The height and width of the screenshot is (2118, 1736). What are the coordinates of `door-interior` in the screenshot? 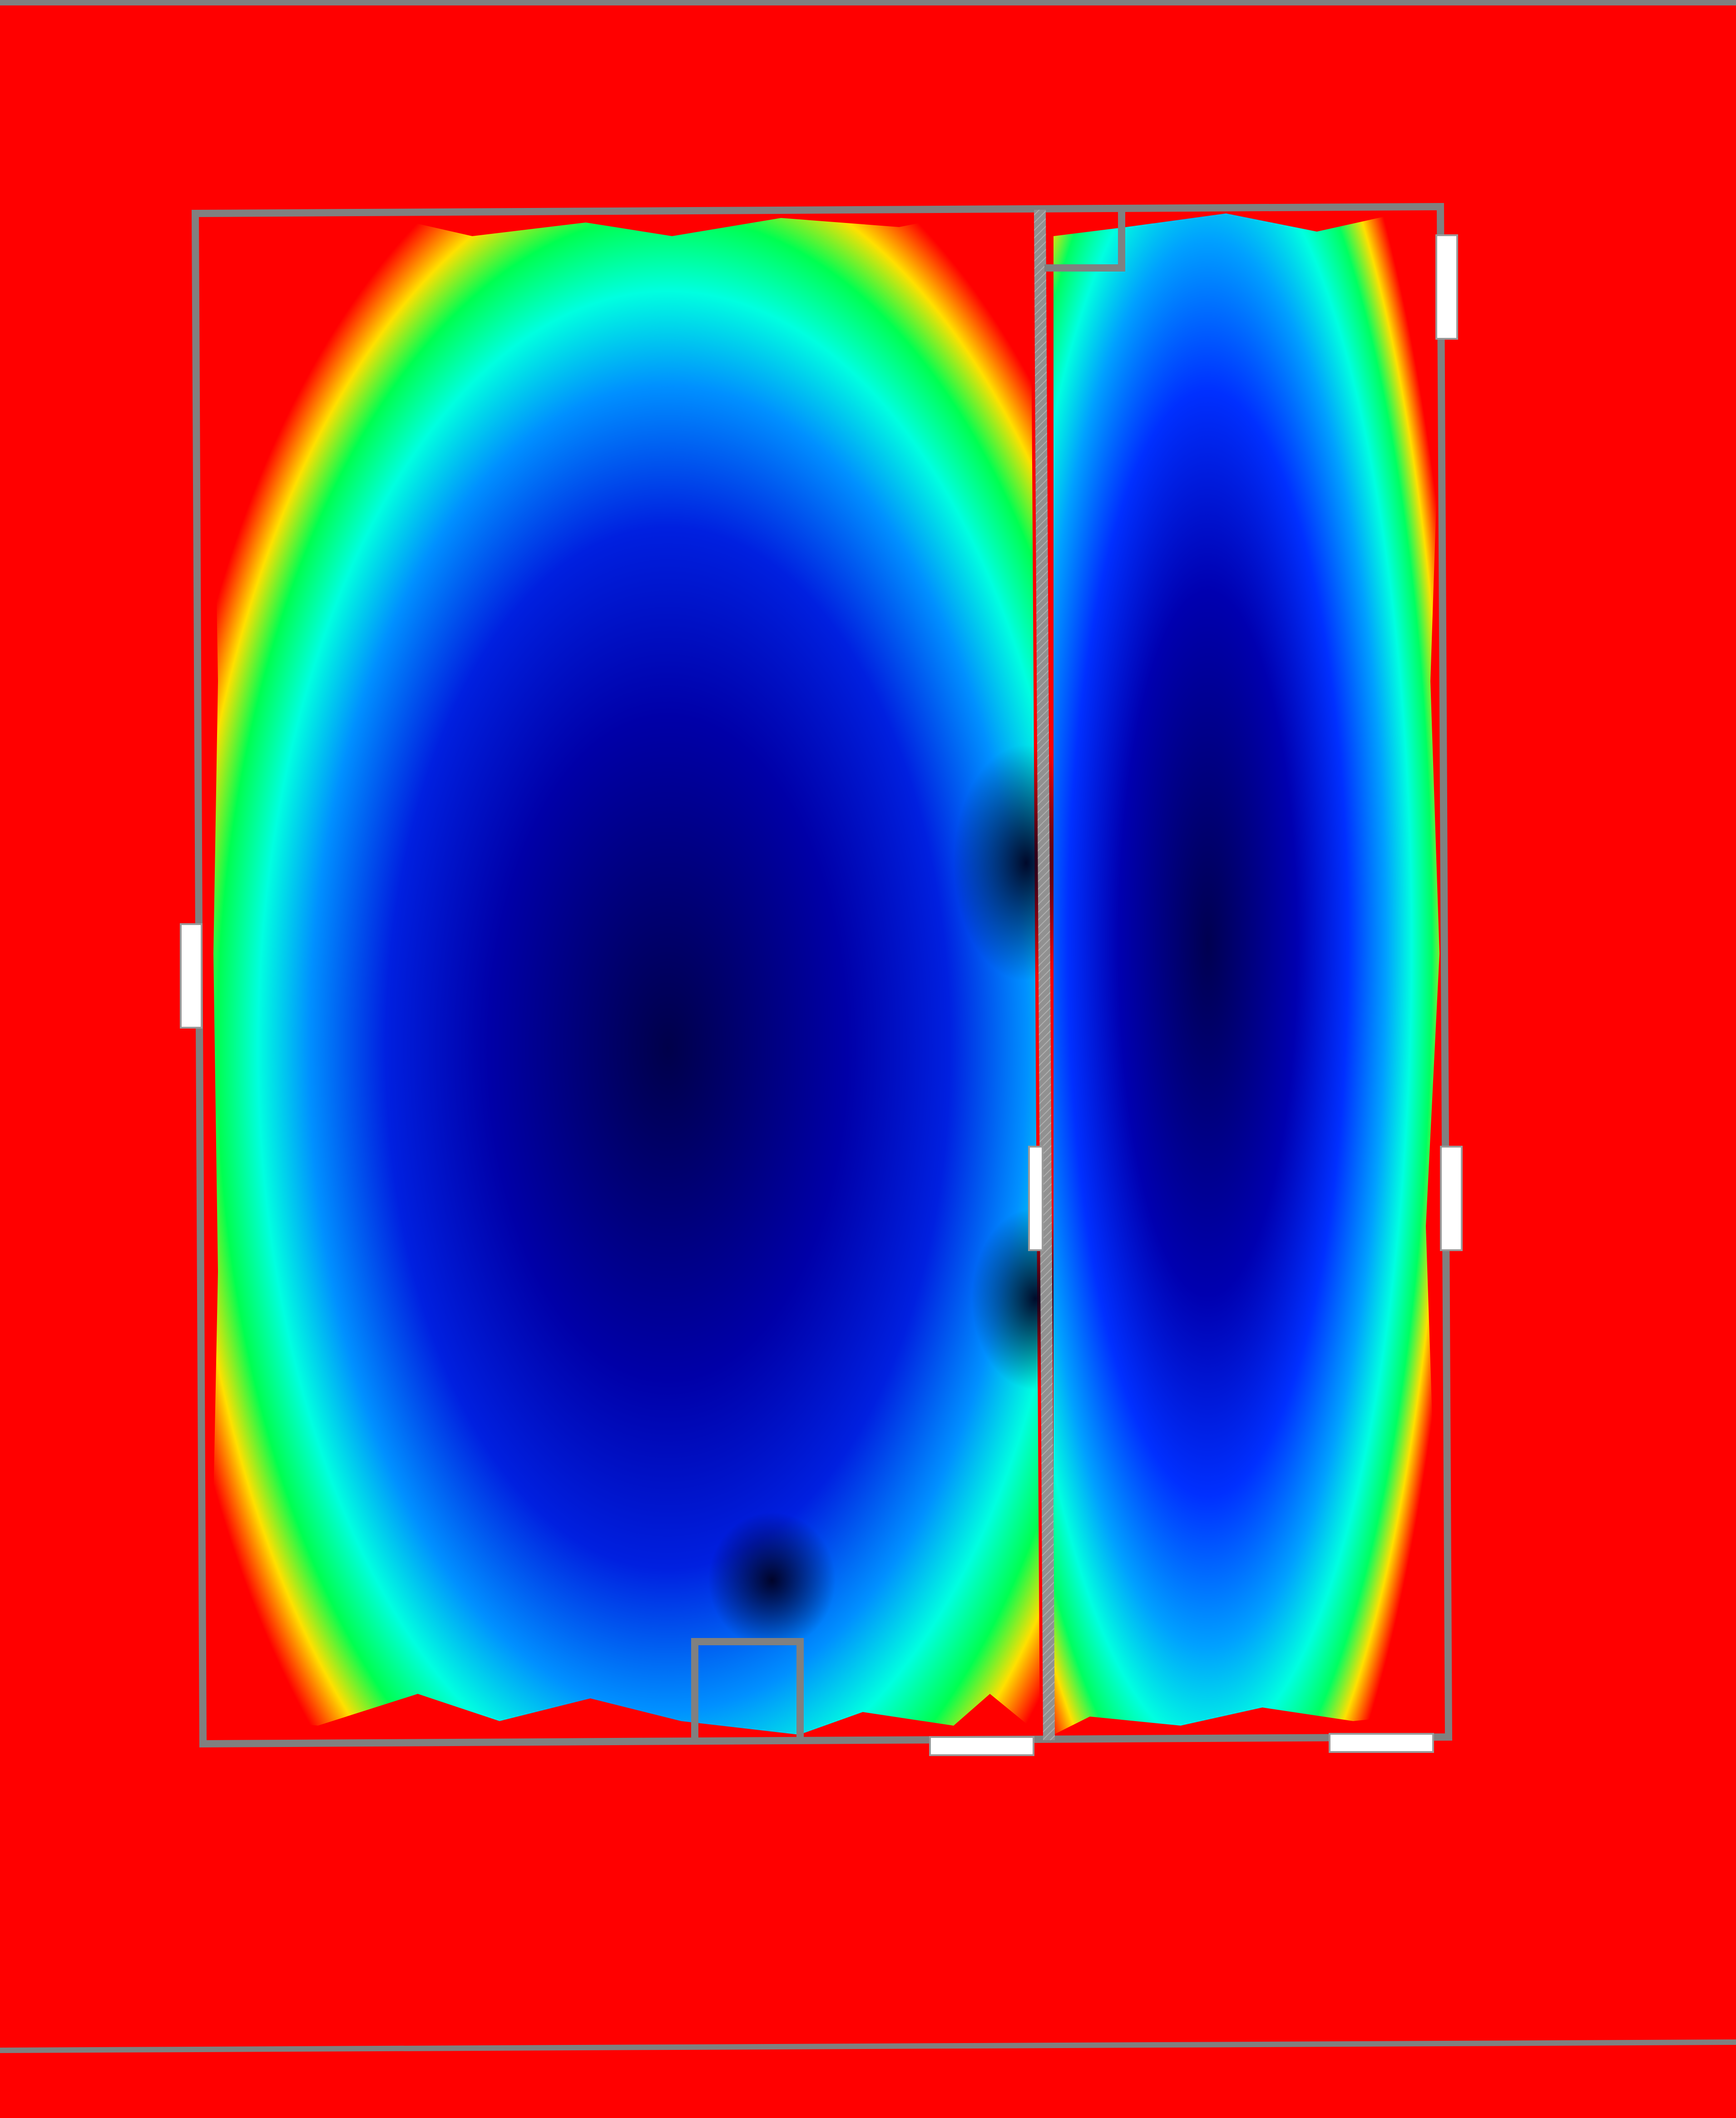 It's located at (1036, 1199).